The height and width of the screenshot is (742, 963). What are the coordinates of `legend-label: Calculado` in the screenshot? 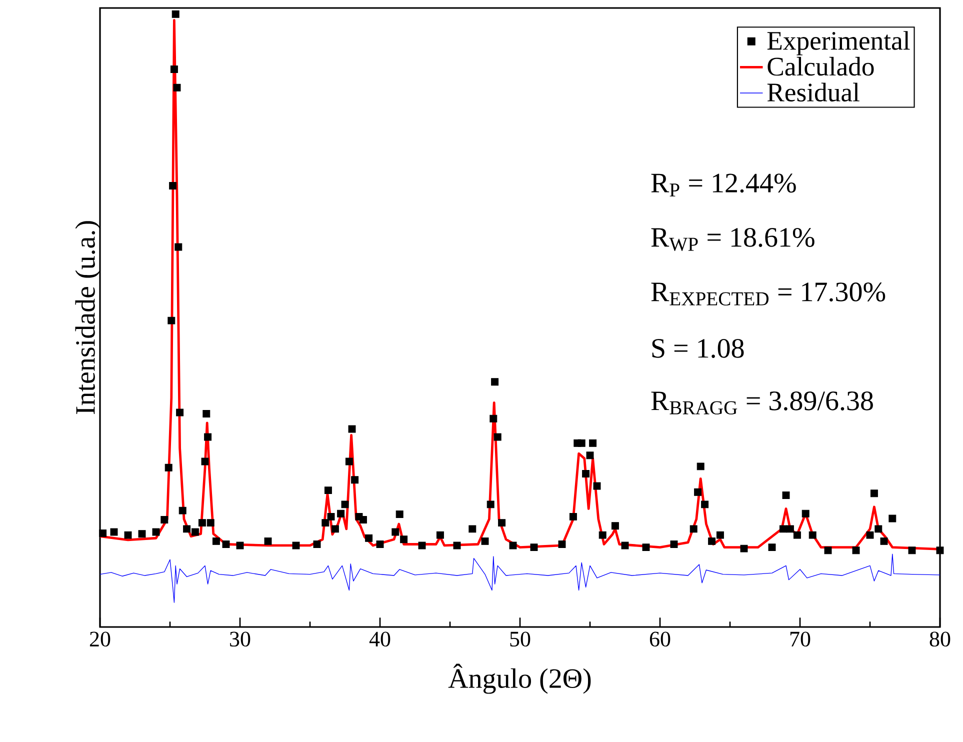 It's located at (821, 66).